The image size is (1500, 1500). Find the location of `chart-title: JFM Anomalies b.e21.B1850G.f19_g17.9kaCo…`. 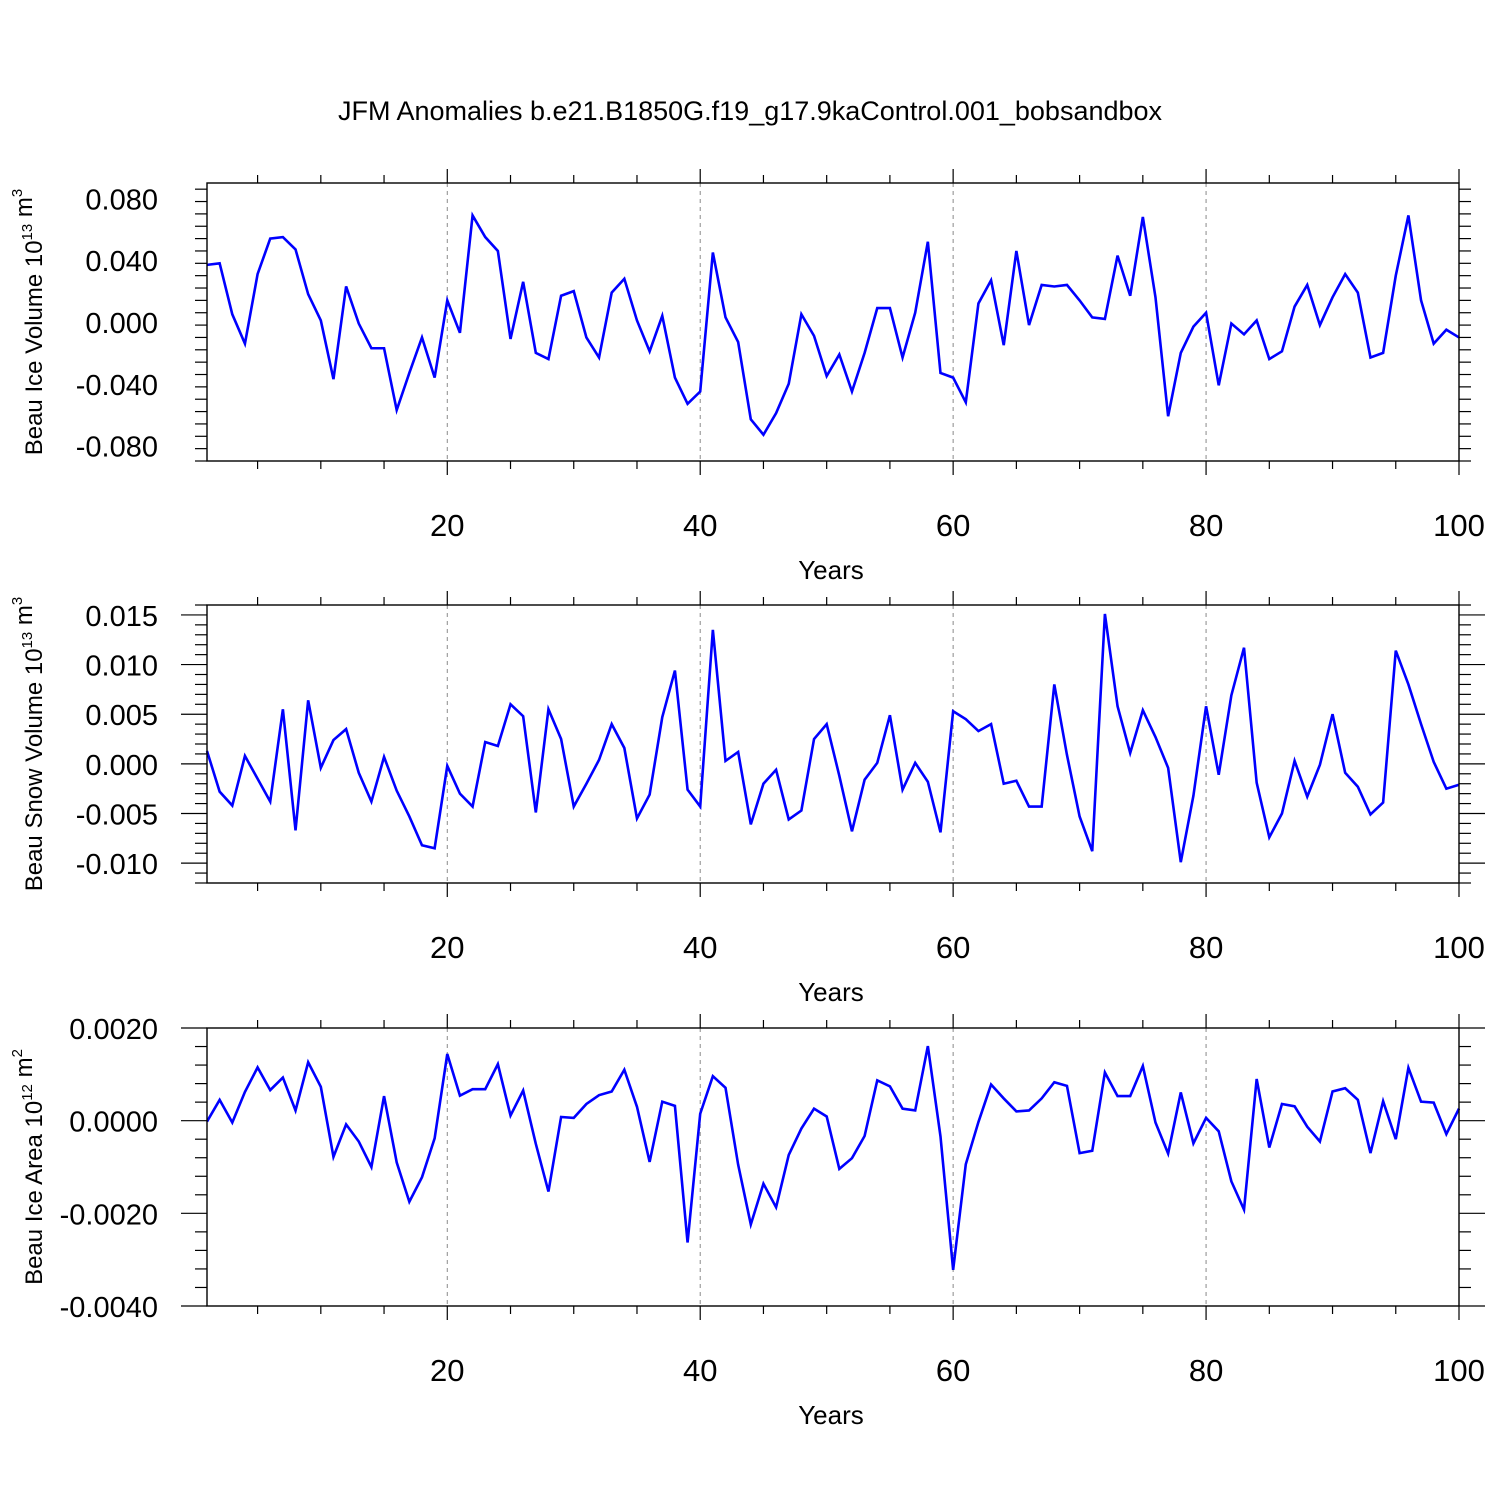

chart-title: JFM Anomalies b.e21.B1850G.f19_g17.9kaCo… is located at coordinates (750, 111).